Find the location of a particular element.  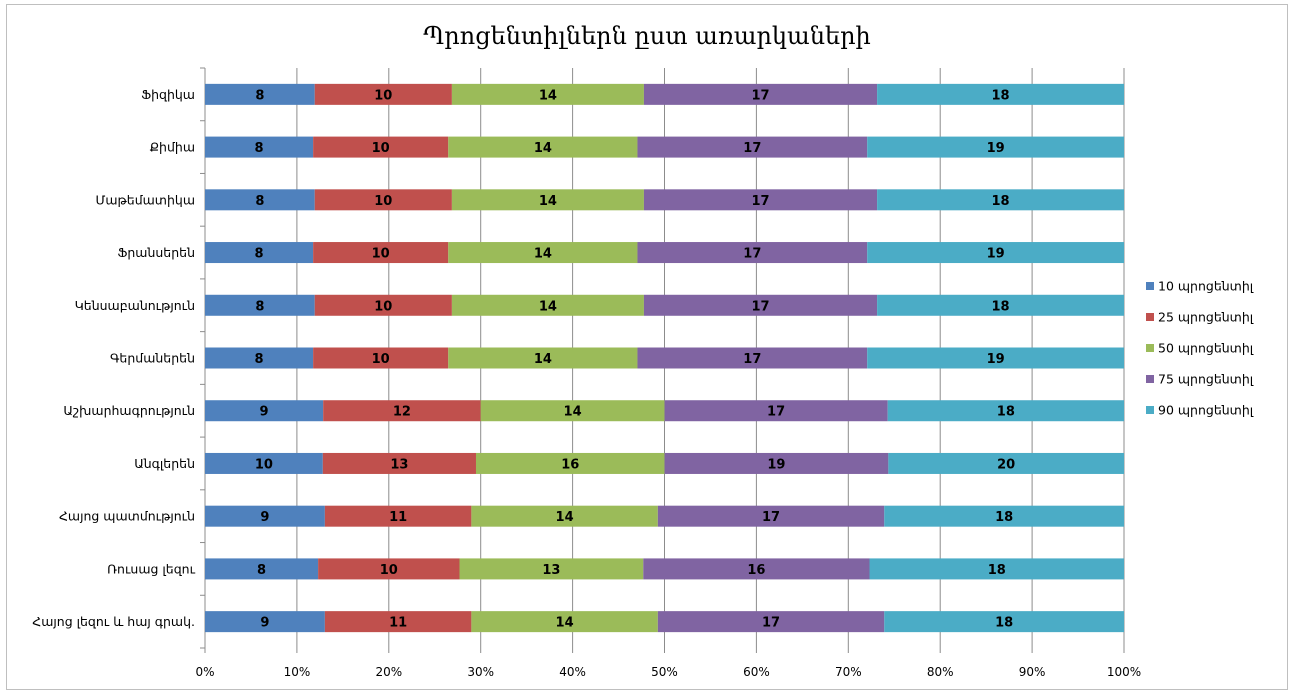

data-label: 12 is located at coordinates (402, 412).